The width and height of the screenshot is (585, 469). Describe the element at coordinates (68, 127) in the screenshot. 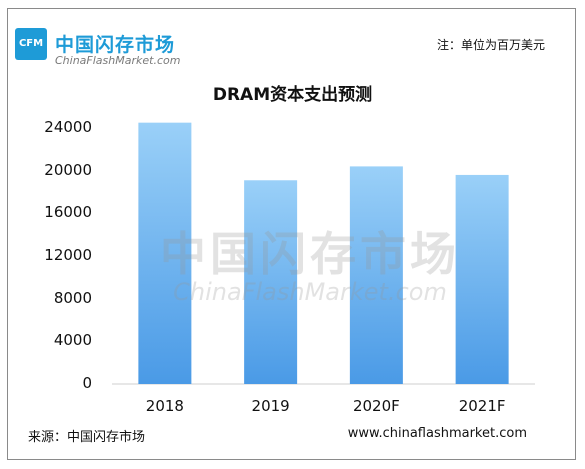

I see `y-tick-label: 24000` at that location.